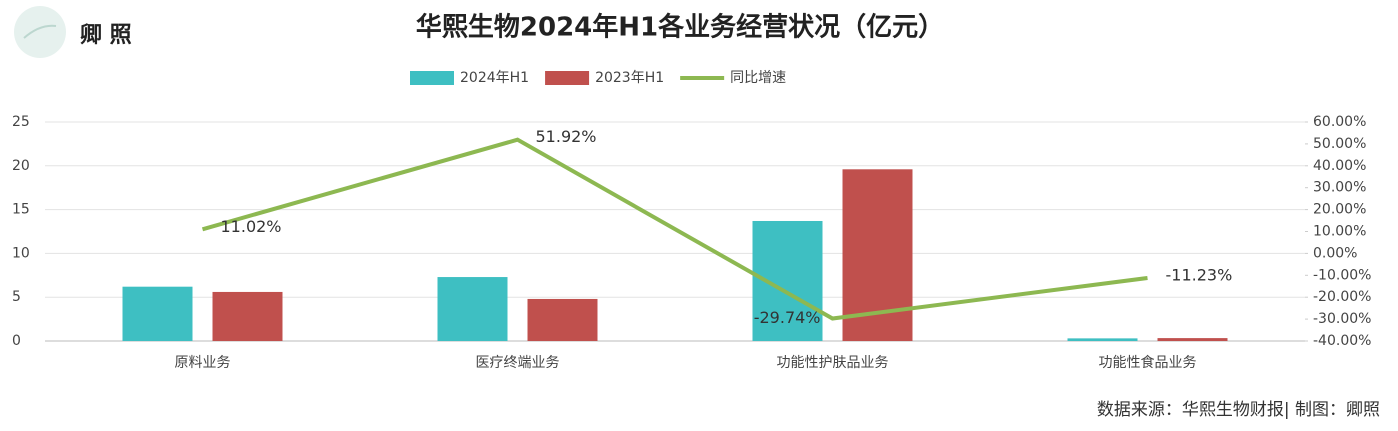 The image size is (1398, 431). What do you see at coordinates (203, 363) in the screenshot?
I see `x-tick-label: 原料业务` at bounding box center [203, 363].